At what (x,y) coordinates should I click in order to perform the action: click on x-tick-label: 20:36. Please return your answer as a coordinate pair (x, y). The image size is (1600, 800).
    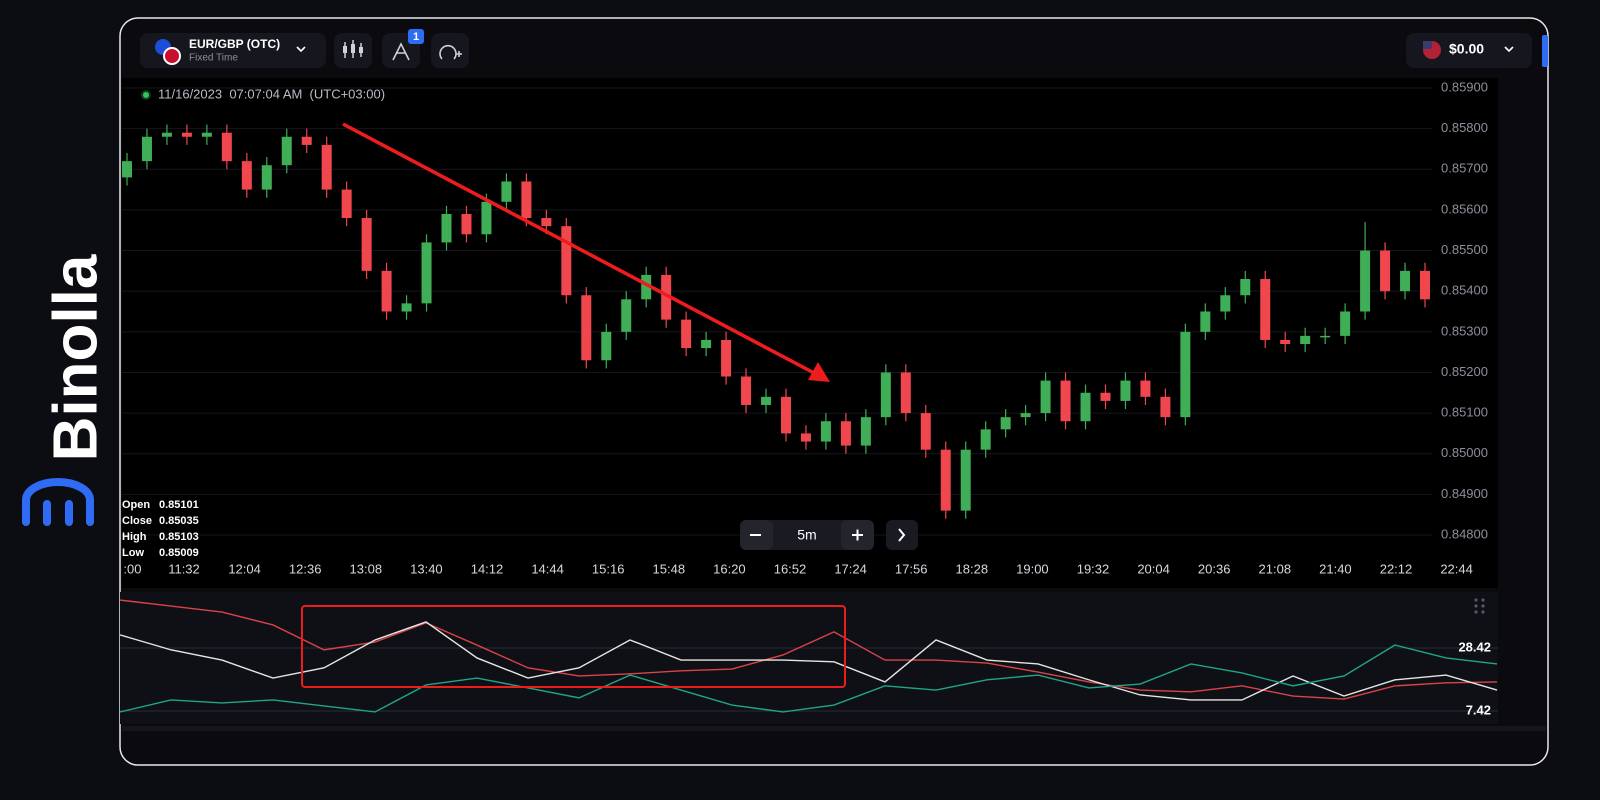
    Looking at the image, I should click on (1214, 568).